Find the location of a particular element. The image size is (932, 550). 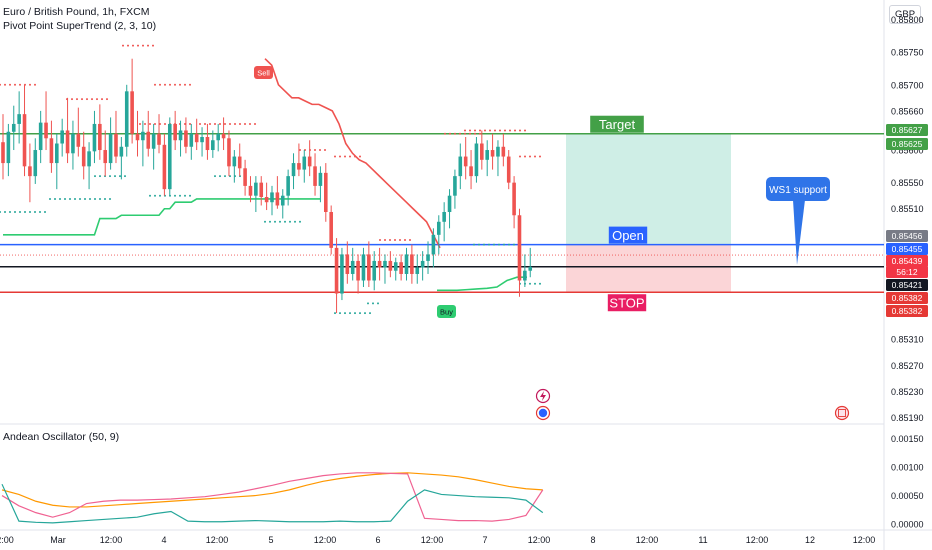

target-label: Target is located at coordinates (617, 124).